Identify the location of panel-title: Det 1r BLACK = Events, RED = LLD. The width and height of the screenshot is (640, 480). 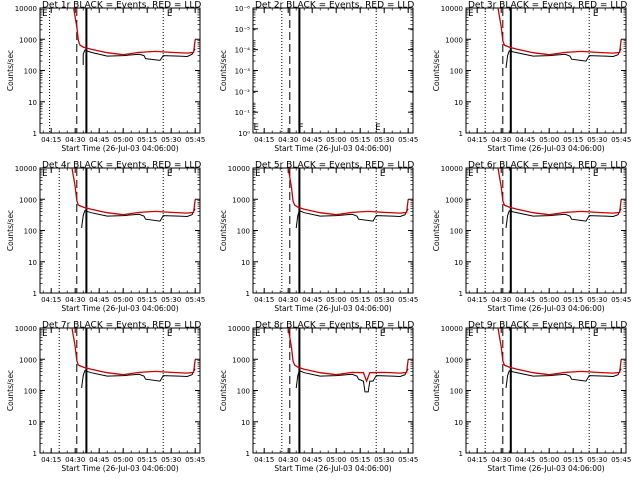
(121, 6).